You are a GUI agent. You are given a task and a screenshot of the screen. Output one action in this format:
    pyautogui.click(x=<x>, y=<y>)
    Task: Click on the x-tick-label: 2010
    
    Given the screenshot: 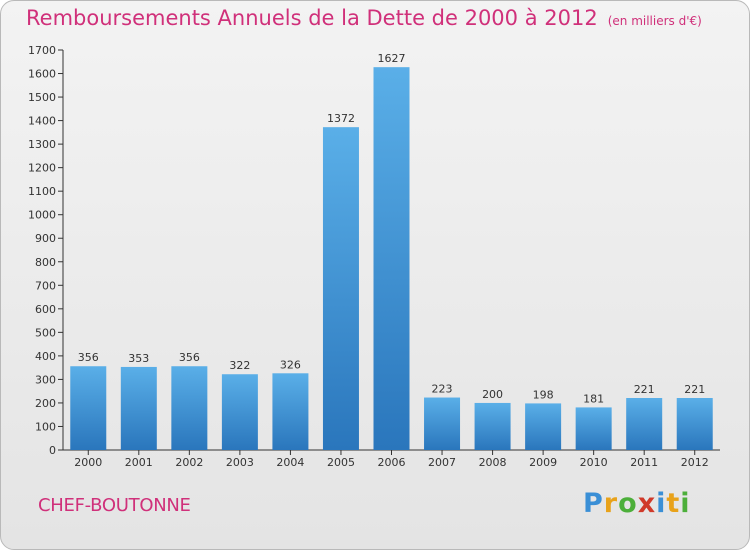 What is the action you would take?
    pyautogui.click(x=594, y=462)
    